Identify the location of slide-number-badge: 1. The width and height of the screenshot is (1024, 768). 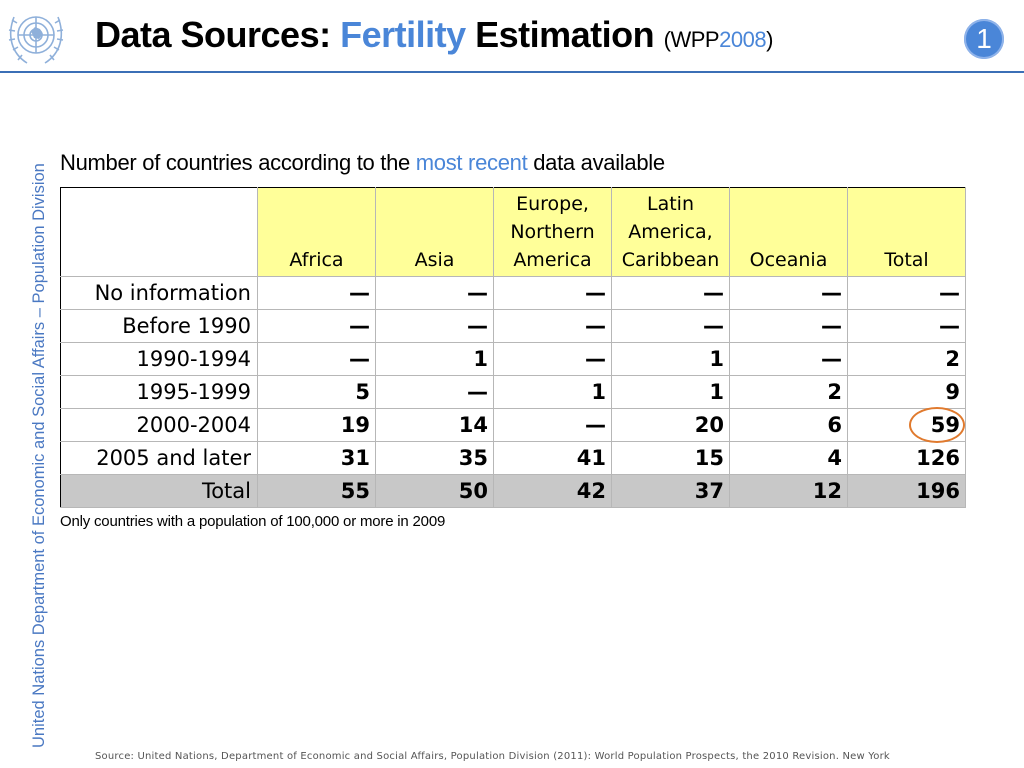
(984, 39).